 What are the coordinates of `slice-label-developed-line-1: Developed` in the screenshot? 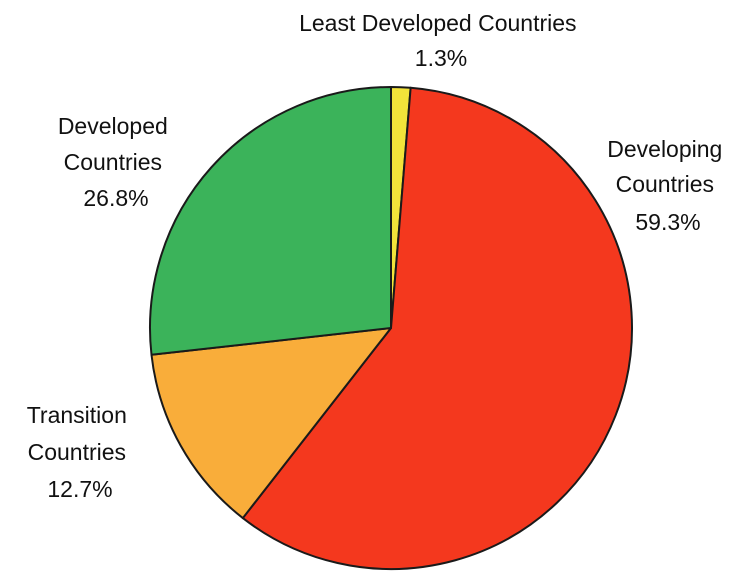 It's located at (113, 126).